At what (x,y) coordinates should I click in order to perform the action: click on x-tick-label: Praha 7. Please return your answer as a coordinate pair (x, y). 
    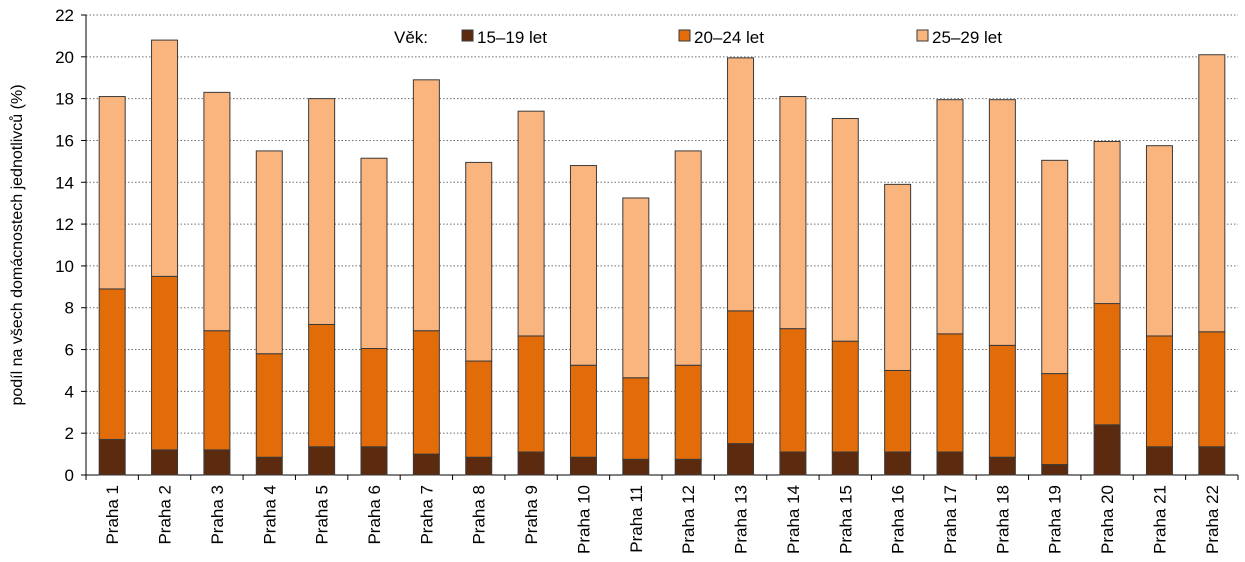
    Looking at the image, I should click on (426, 515).